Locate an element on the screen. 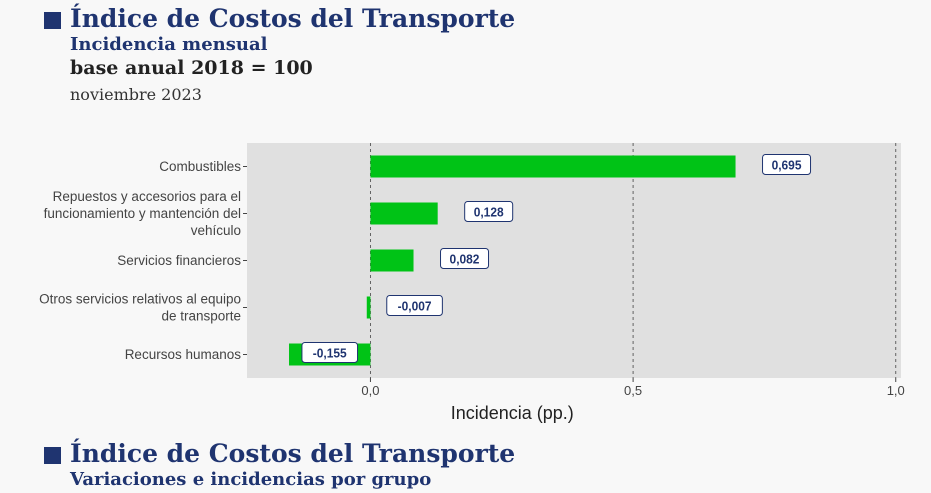  x-axis-title: Incidencia (pp.) is located at coordinates (512, 413).